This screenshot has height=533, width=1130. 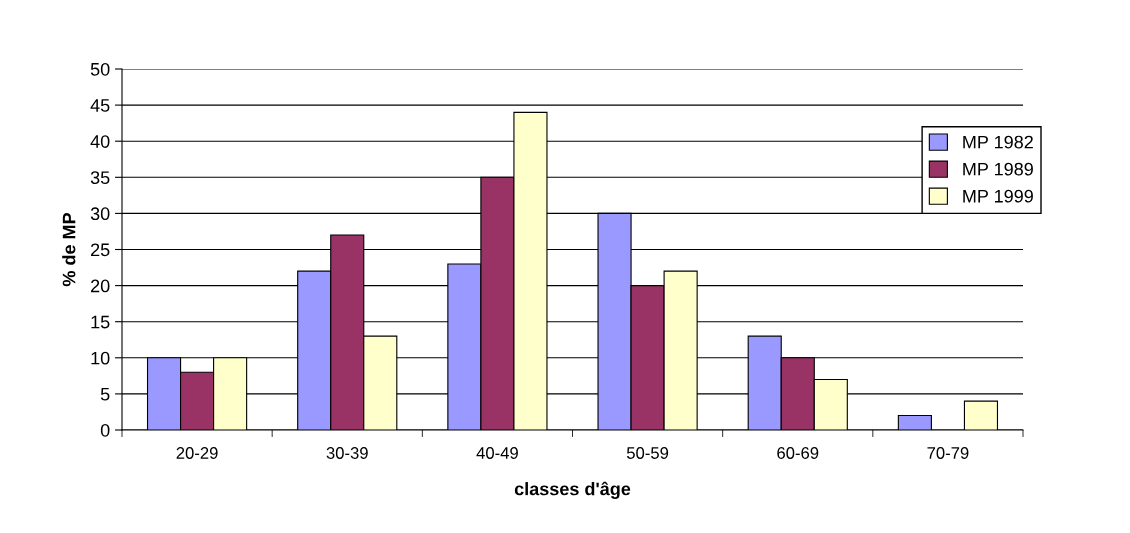 I want to click on y-tick-label: 0, so click(x=105, y=430).